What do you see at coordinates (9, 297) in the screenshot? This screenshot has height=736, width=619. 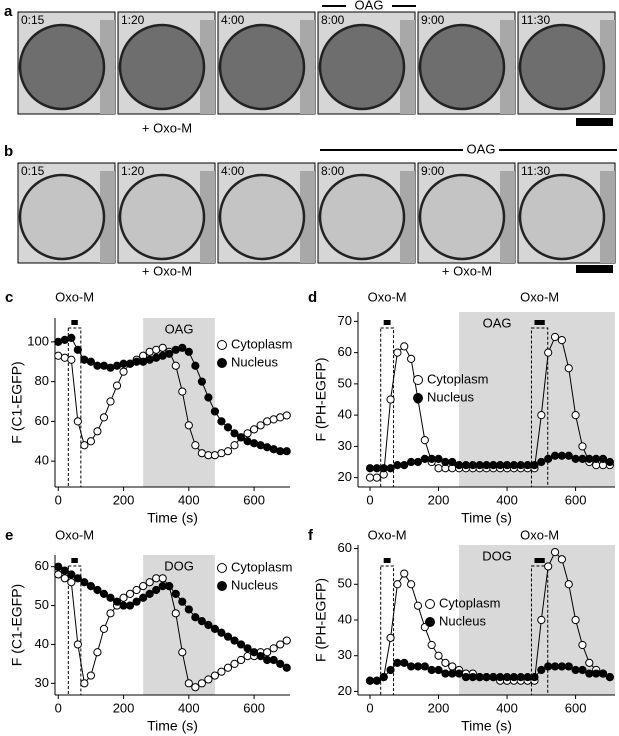 I see `panel-letter: c` at bounding box center [9, 297].